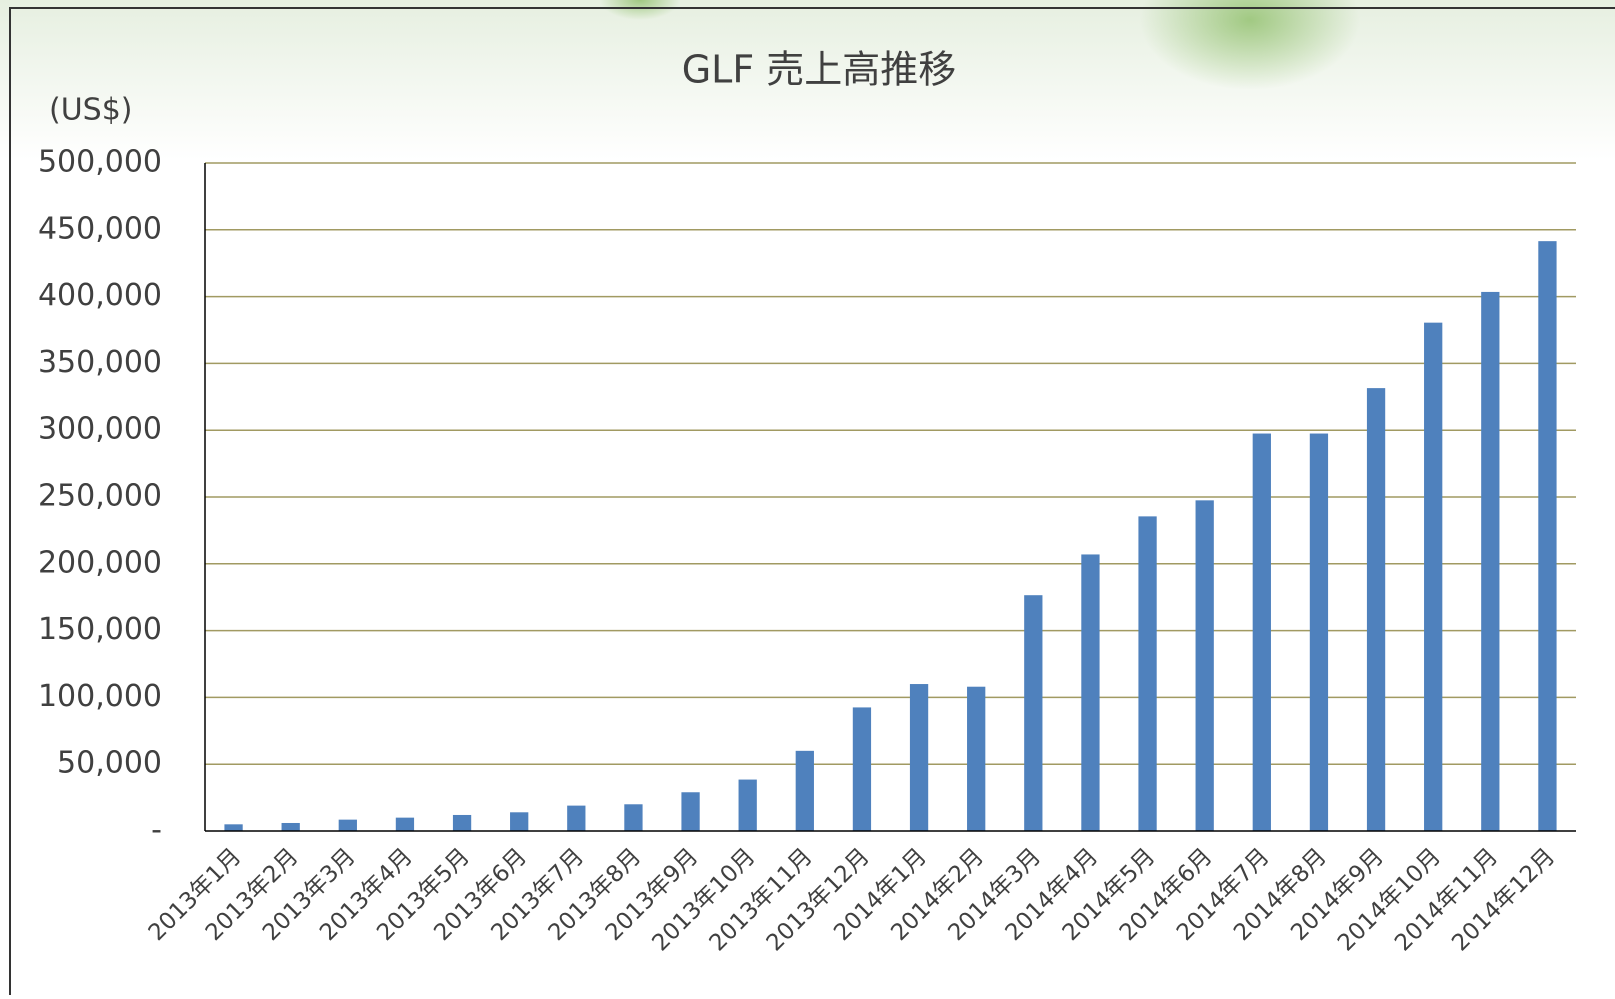 Image resolution: width=1615 pixels, height=999 pixels. Describe the element at coordinates (100, 362) in the screenshot. I see `y-tick-label: 350,000` at that location.